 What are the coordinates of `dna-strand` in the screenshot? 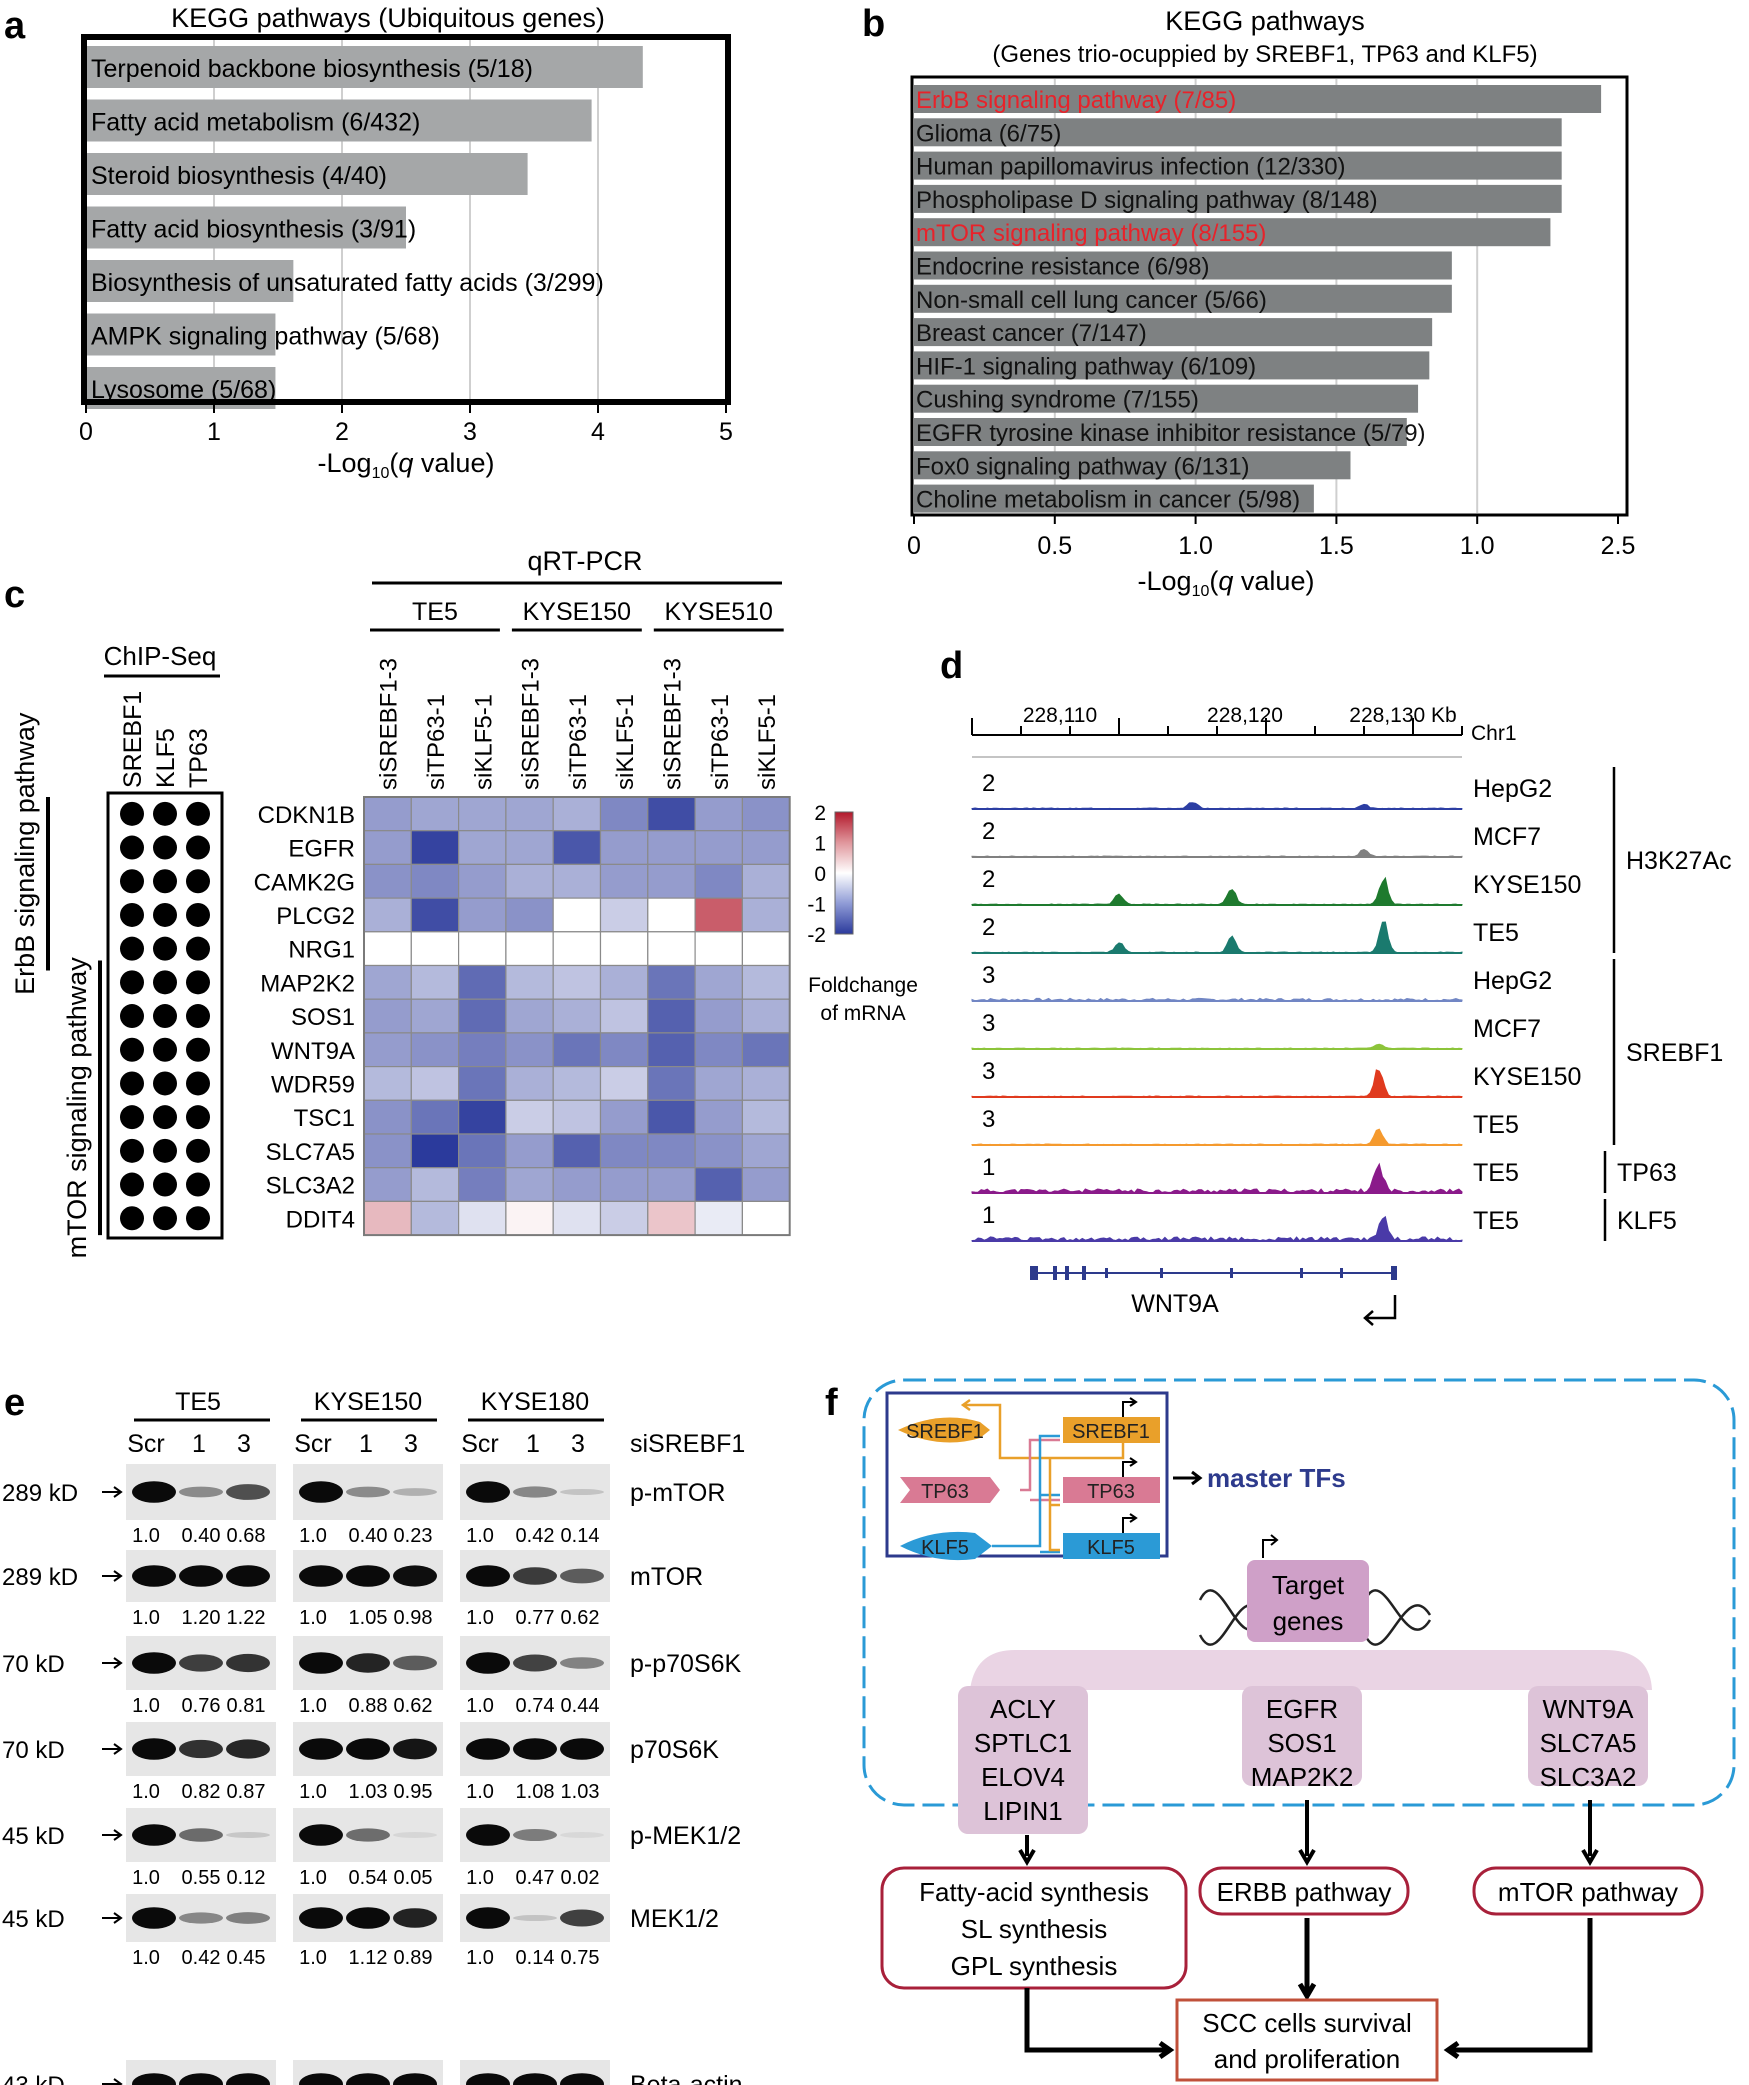 It's located at (1315, 1617).